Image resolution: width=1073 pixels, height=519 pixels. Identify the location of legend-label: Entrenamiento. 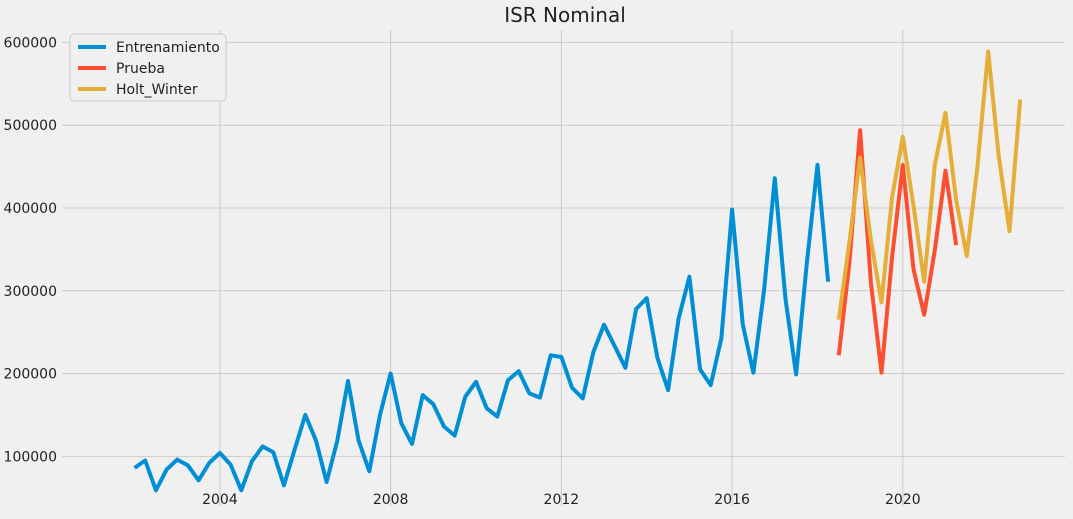
(168, 48).